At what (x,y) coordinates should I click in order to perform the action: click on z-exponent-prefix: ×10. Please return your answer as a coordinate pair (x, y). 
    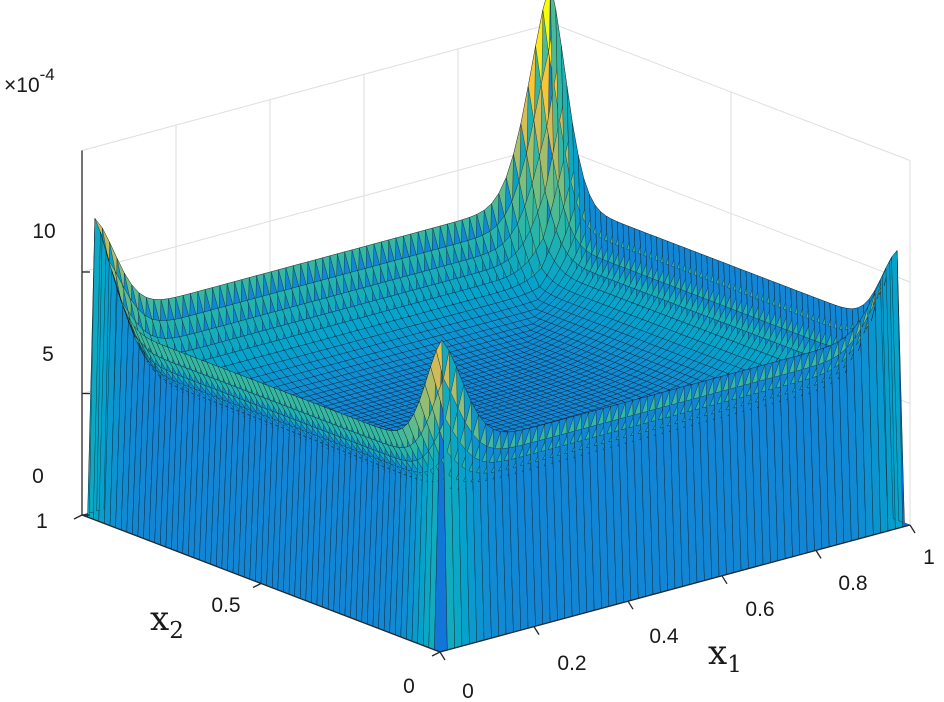
    Looking at the image, I should click on (22, 85).